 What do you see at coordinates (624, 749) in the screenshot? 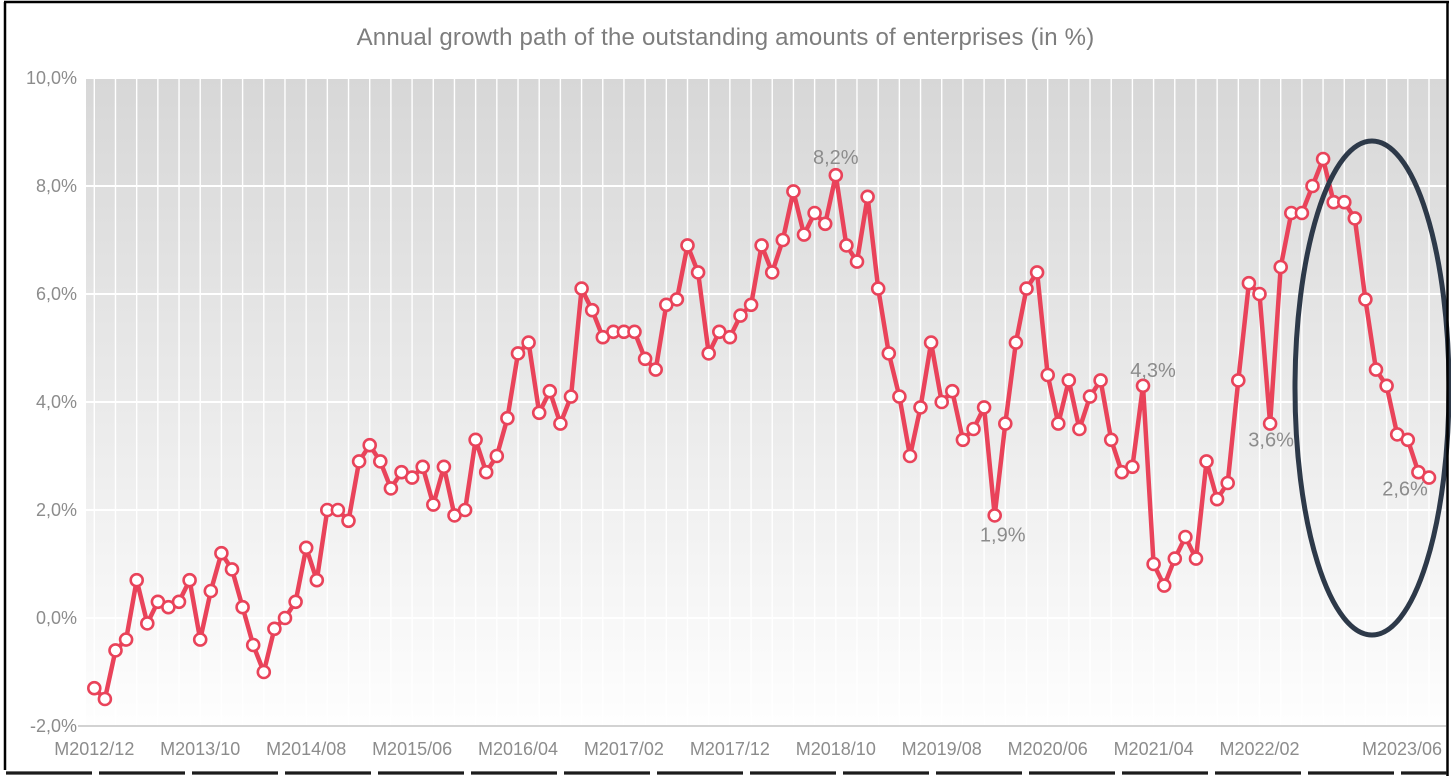
I see `x-tick-label: M2017/02` at bounding box center [624, 749].